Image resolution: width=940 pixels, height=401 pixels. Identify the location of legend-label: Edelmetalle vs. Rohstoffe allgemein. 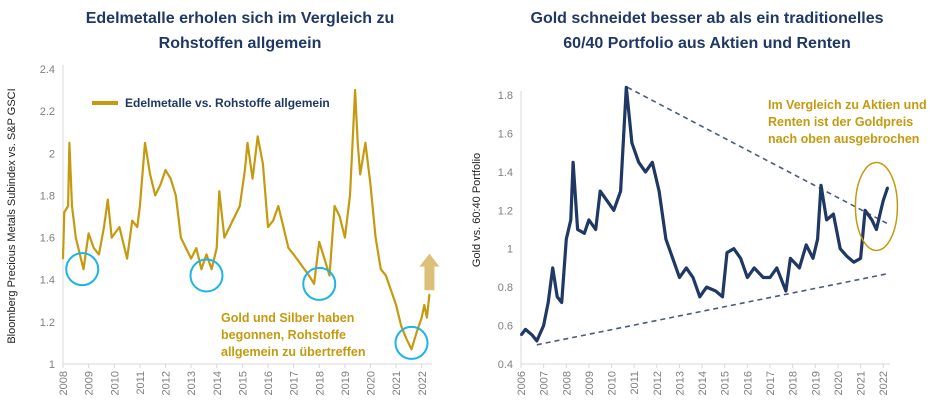
(227, 103).